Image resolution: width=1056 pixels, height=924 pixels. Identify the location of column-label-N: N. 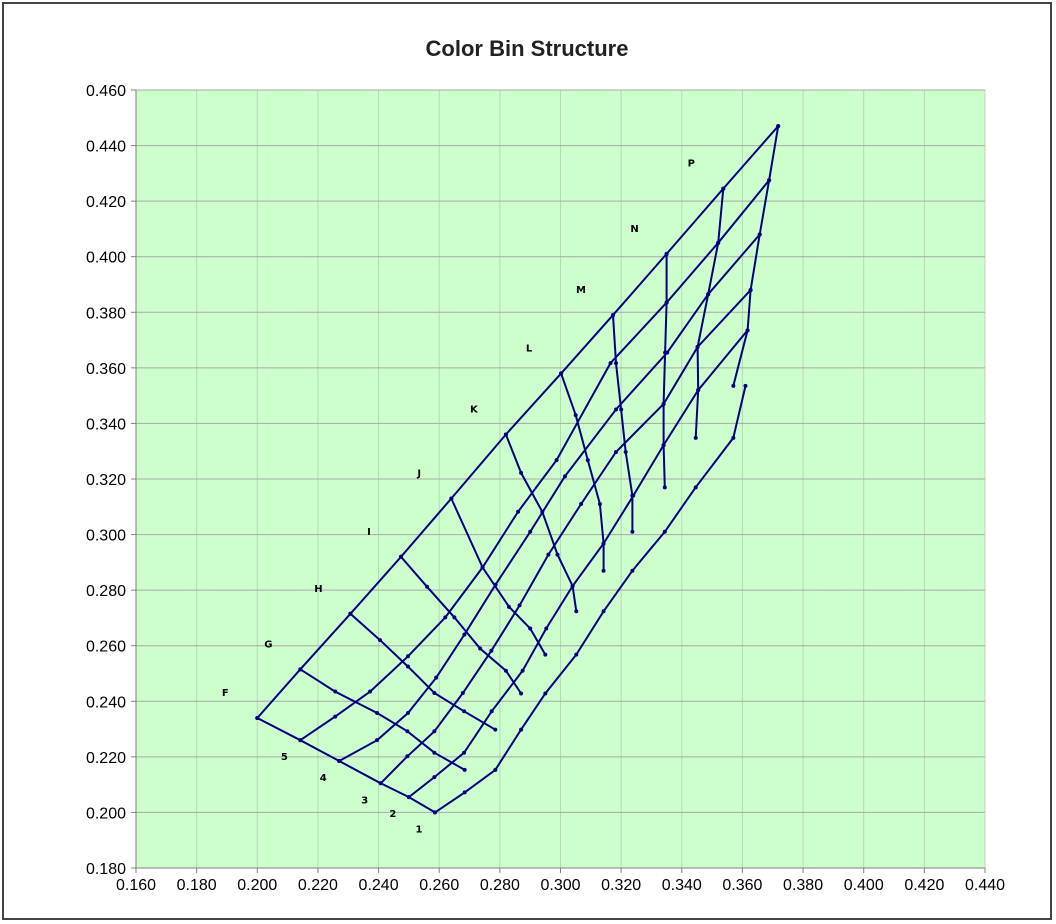
(634, 229).